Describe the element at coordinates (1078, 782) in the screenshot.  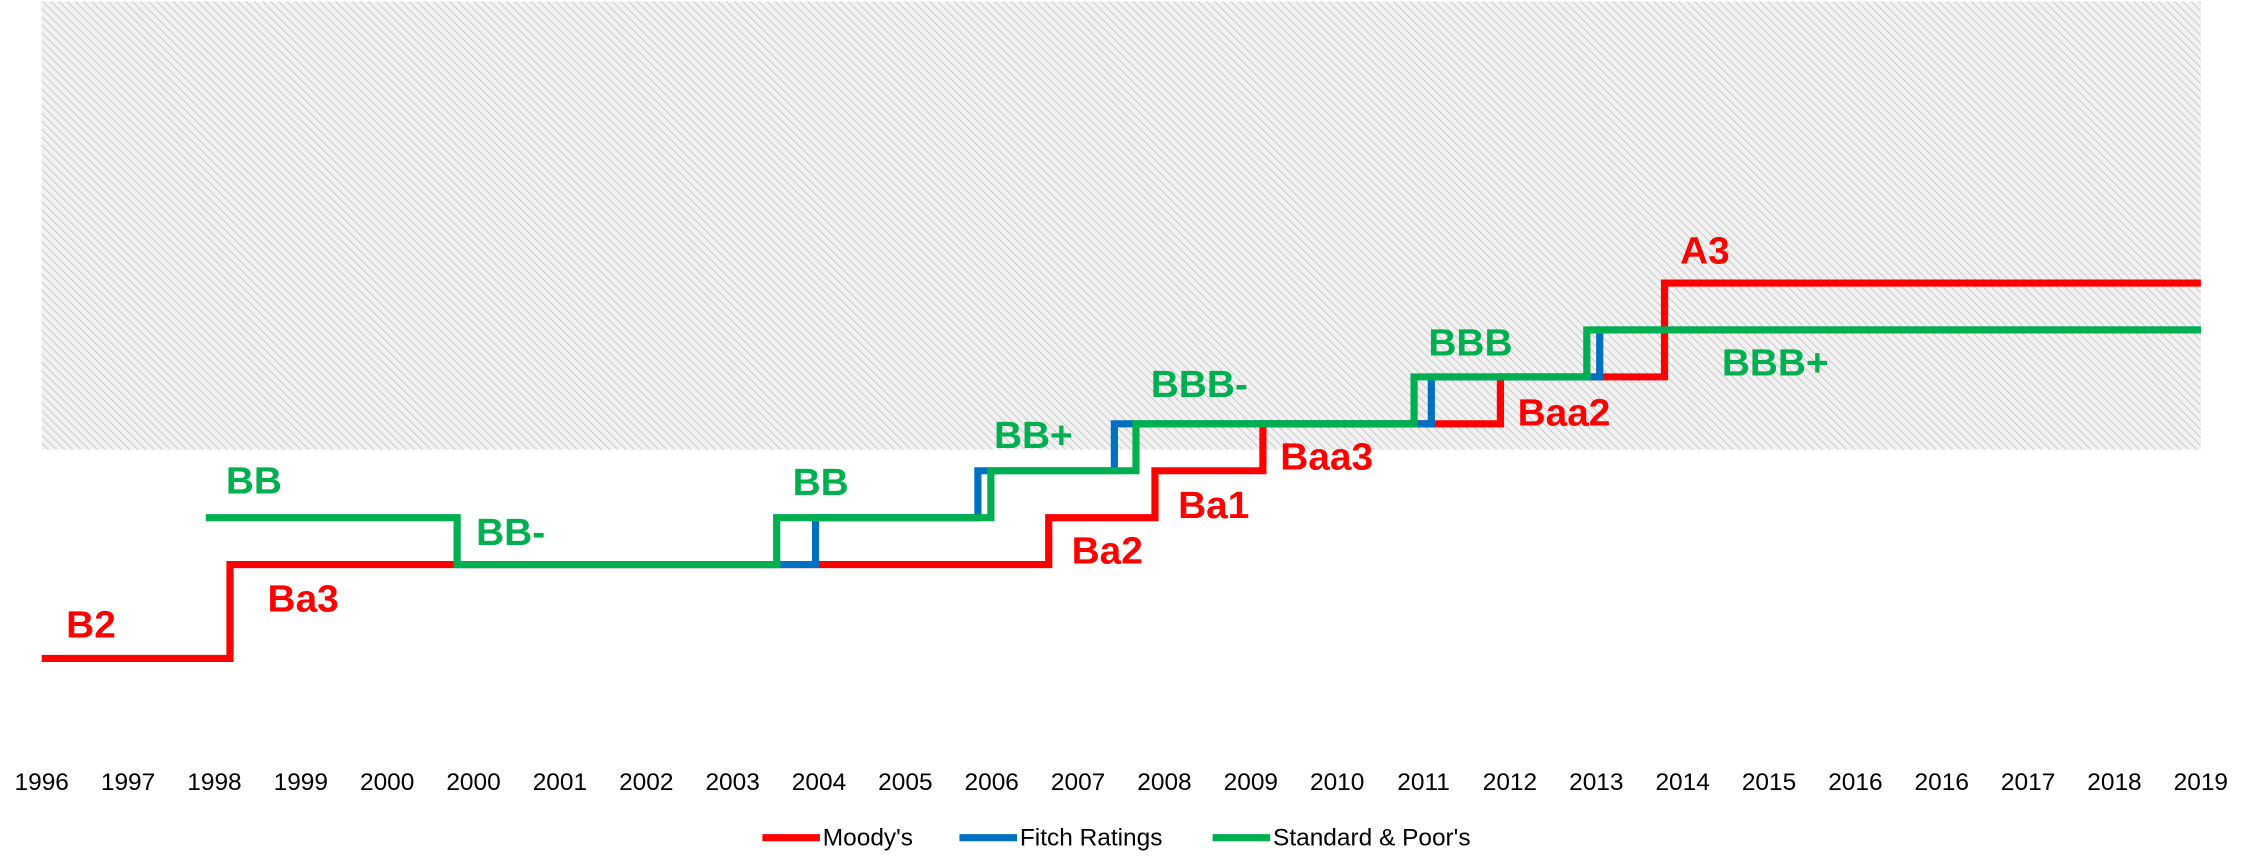
I see `x-tick-label: 2007` at that location.